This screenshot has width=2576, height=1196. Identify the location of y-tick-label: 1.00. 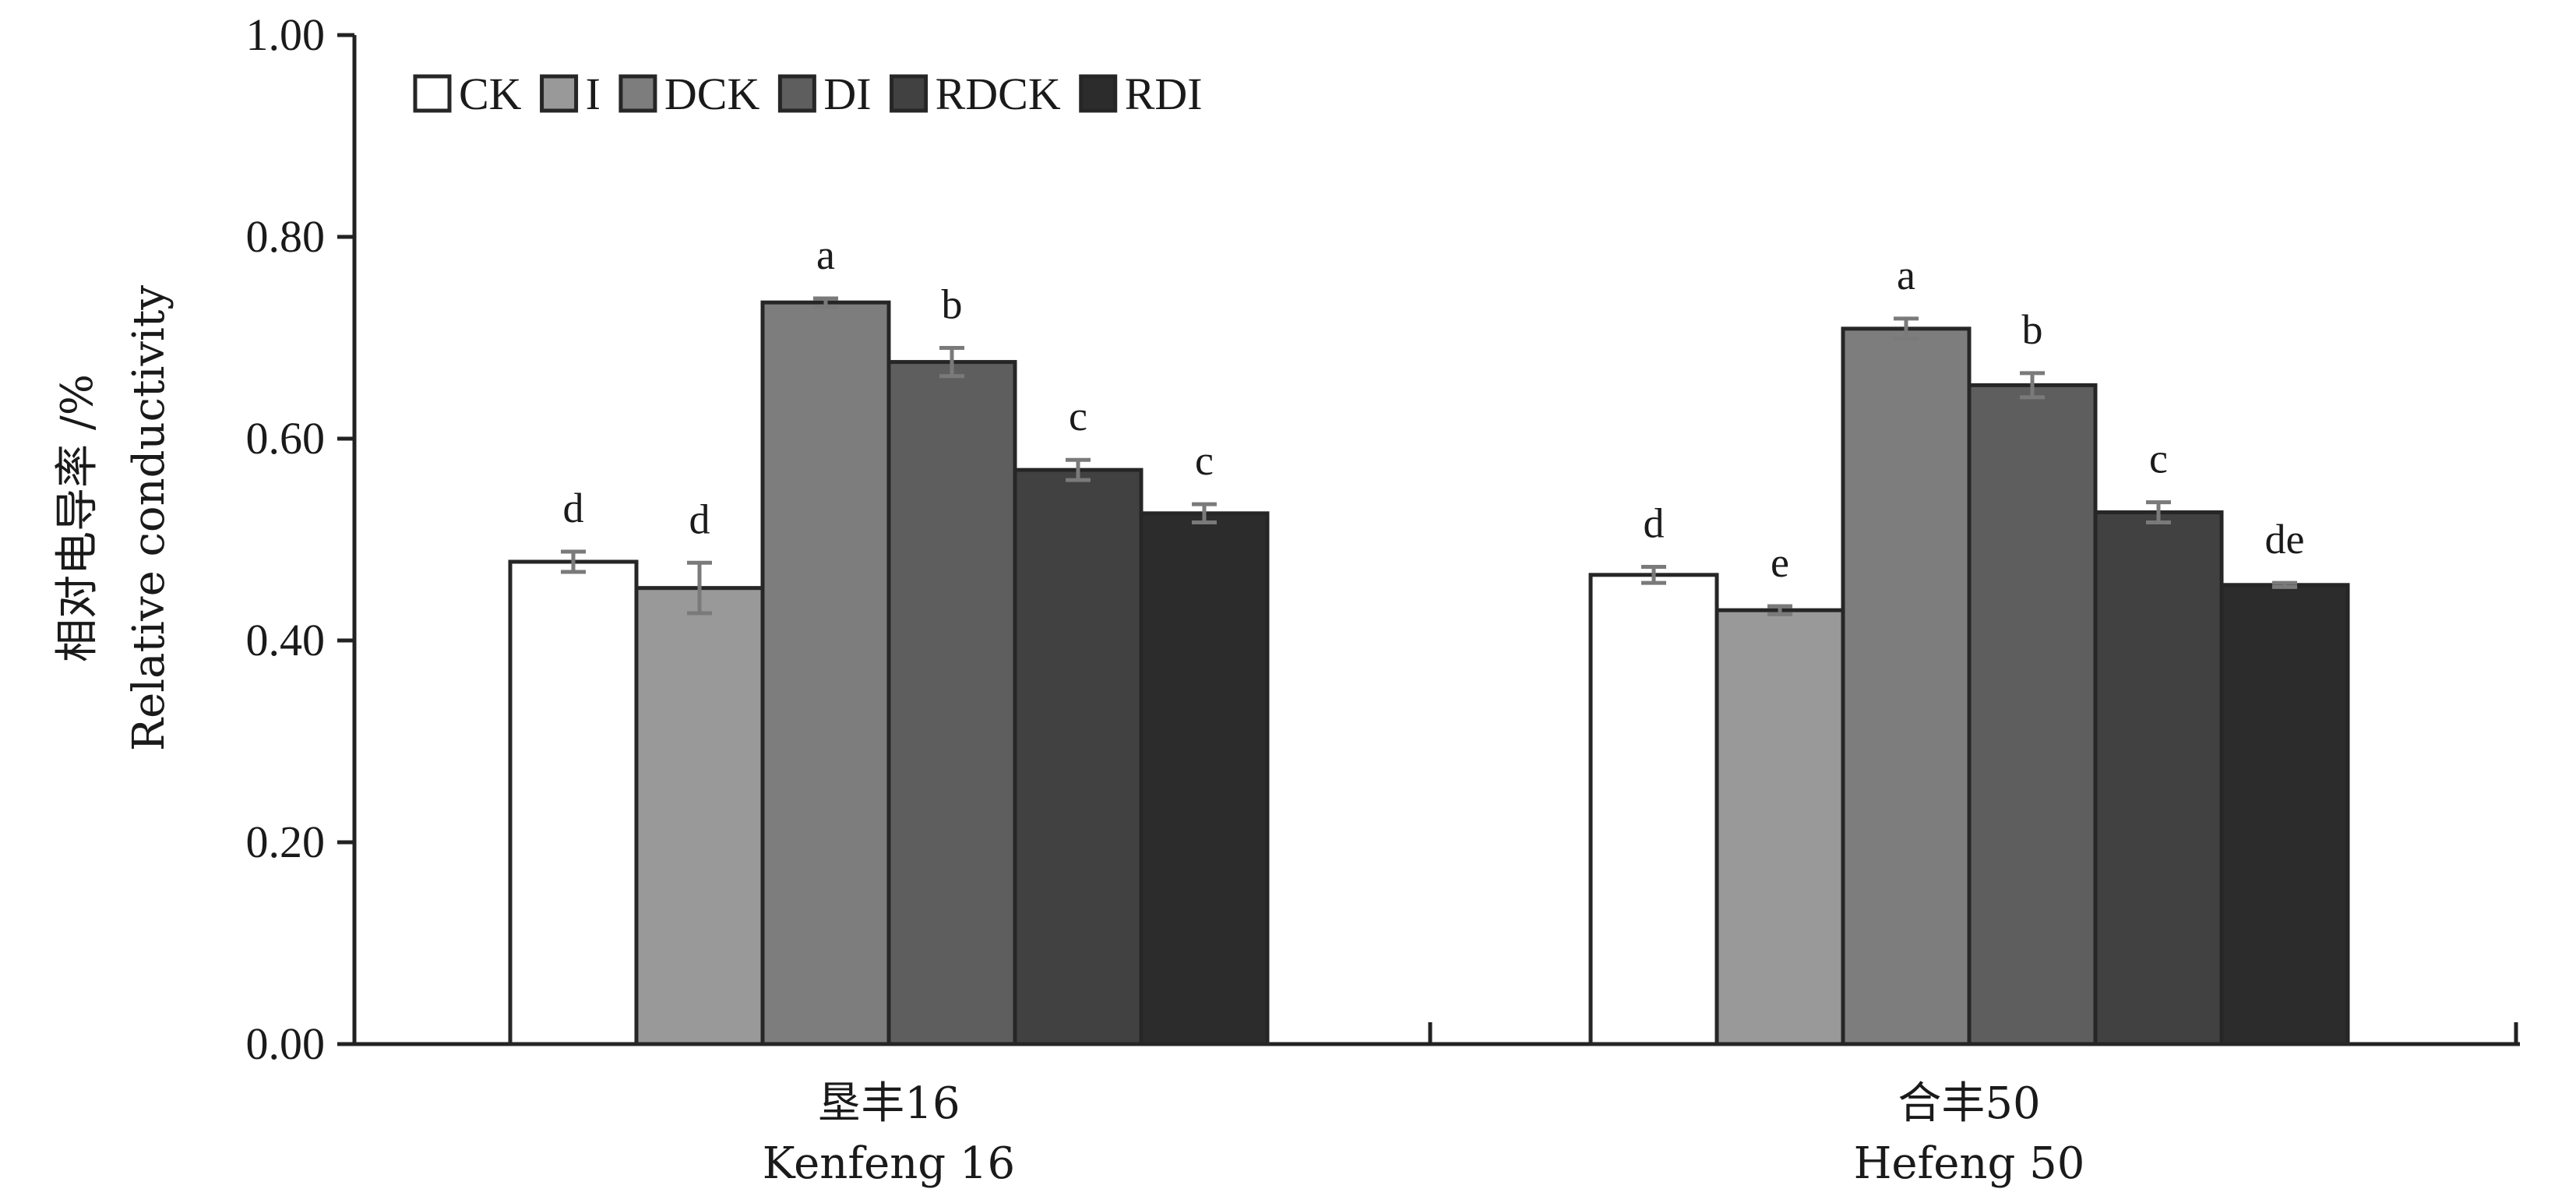
(286, 34).